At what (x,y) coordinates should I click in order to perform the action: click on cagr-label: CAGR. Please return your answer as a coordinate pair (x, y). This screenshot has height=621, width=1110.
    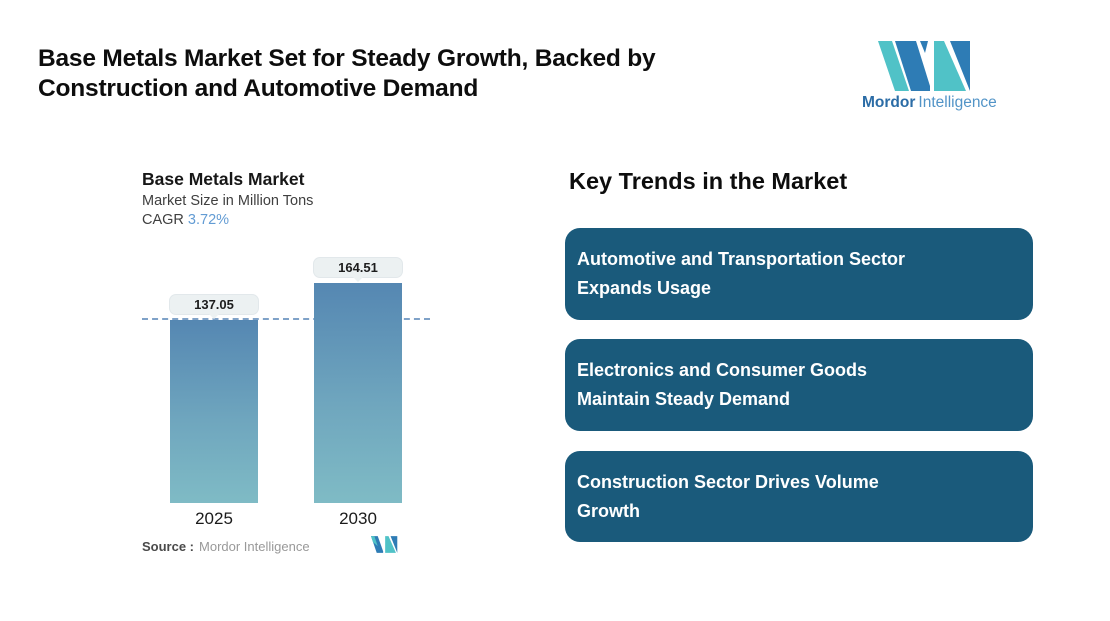
    Looking at the image, I should click on (163, 220).